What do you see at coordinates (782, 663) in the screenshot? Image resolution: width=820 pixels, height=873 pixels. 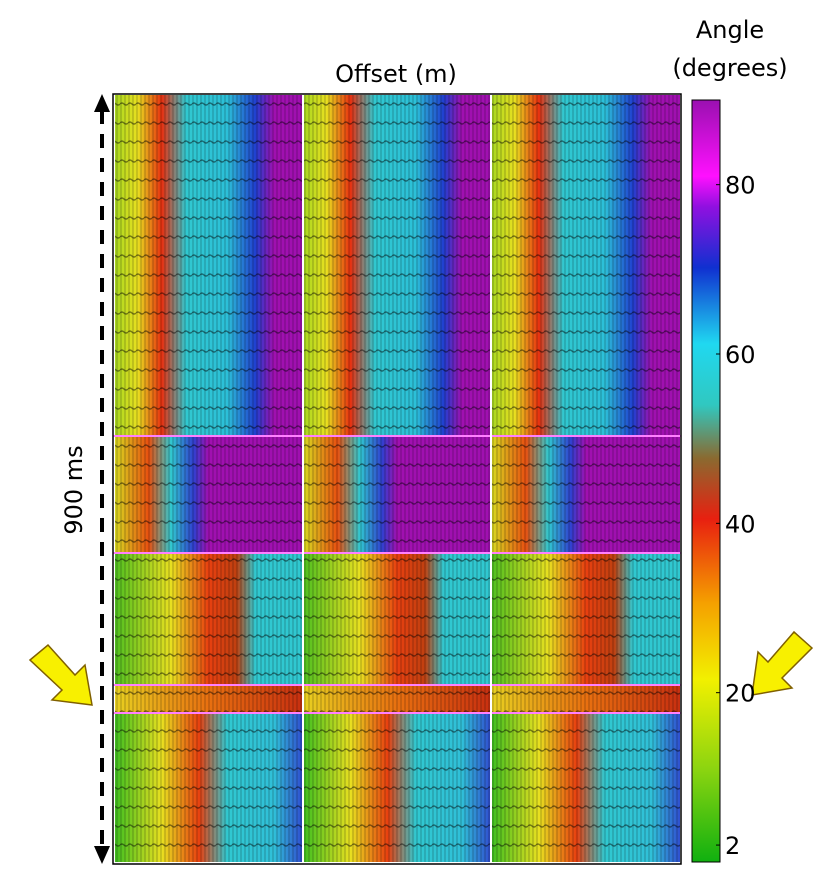 I see `arrow-right` at bounding box center [782, 663].